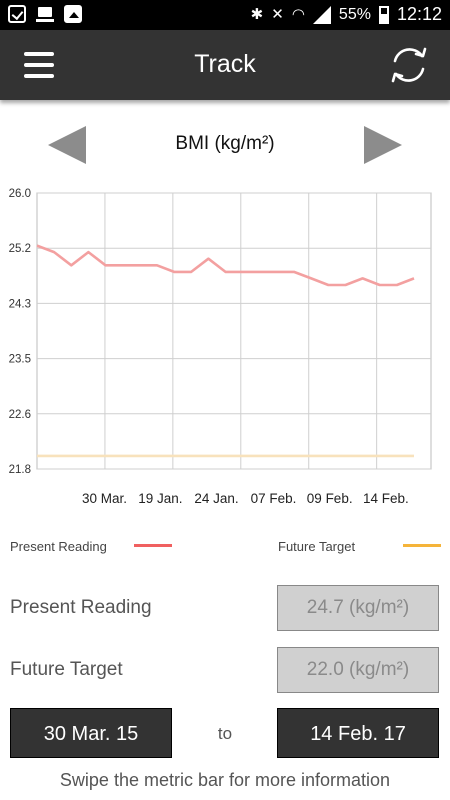 The image size is (450, 800). I want to click on check-icon, so click(17, 14).